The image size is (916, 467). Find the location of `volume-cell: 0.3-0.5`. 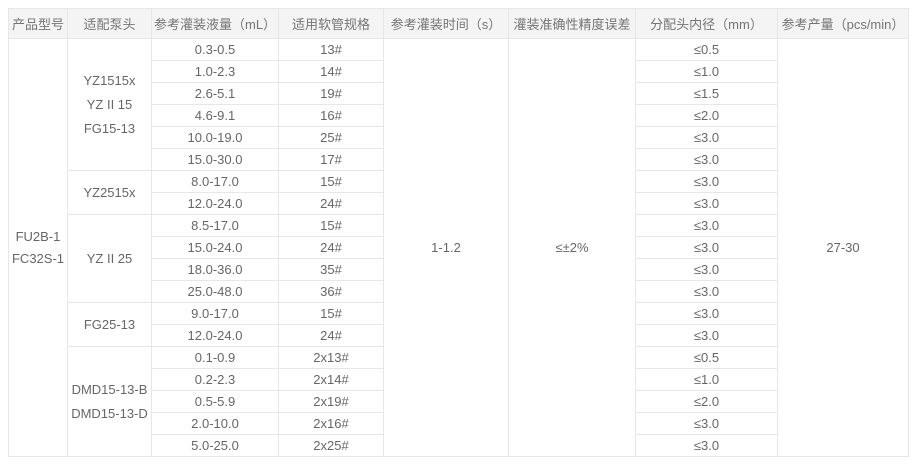

volume-cell: 0.3-0.5 is located at coordinates (215, 49).